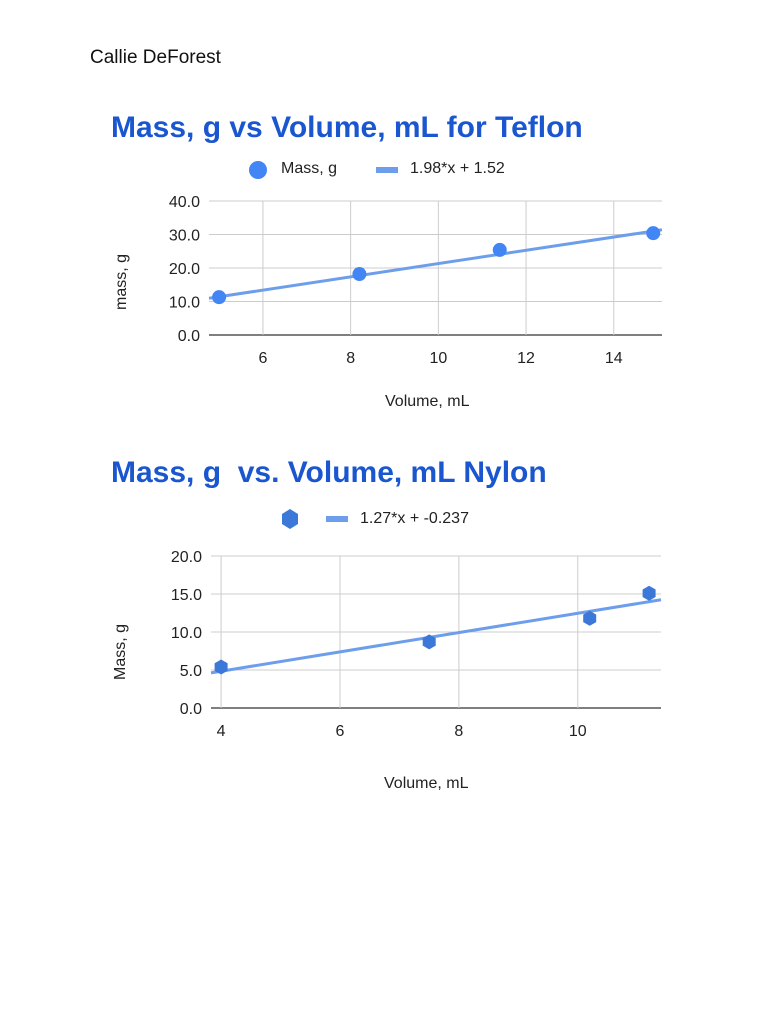  I want to click on y-tick-label: 40.0, so click(184, 202).